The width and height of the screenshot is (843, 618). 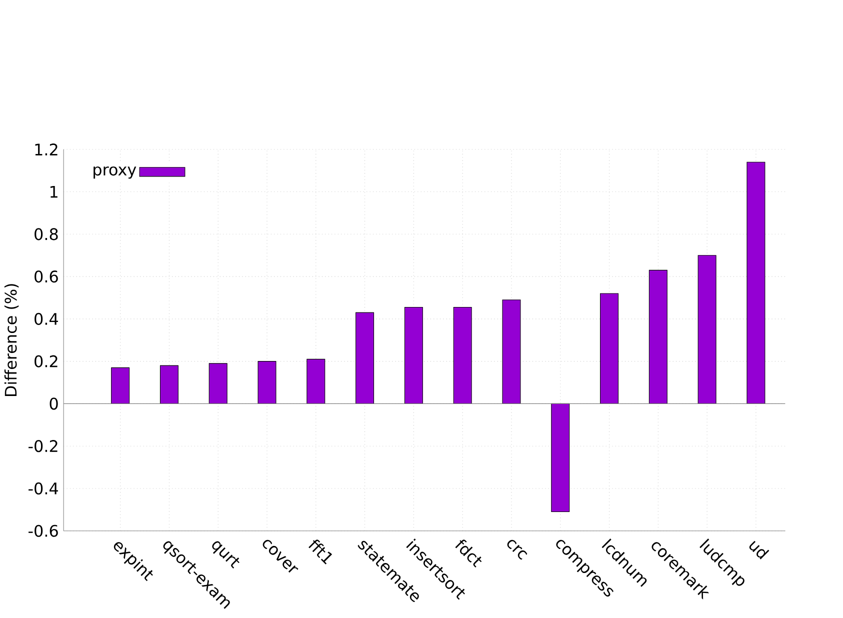 I want to click on x-tick-label: fft1, so click(x=320, y=551).